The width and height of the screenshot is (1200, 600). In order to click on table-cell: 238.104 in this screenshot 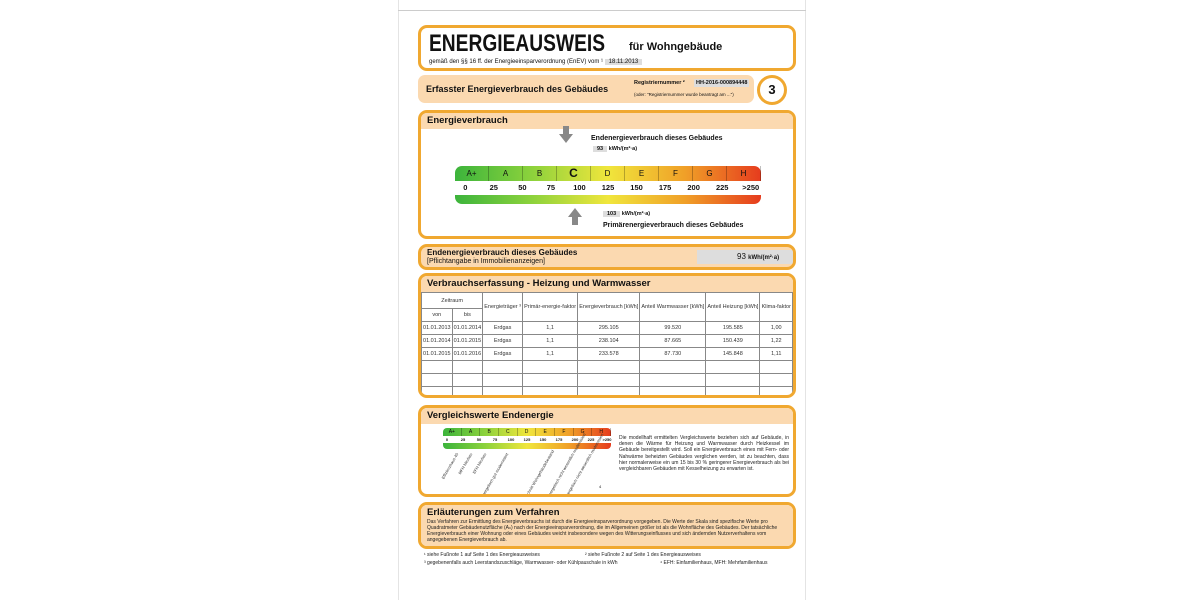, I will do `click(609, 341)`.